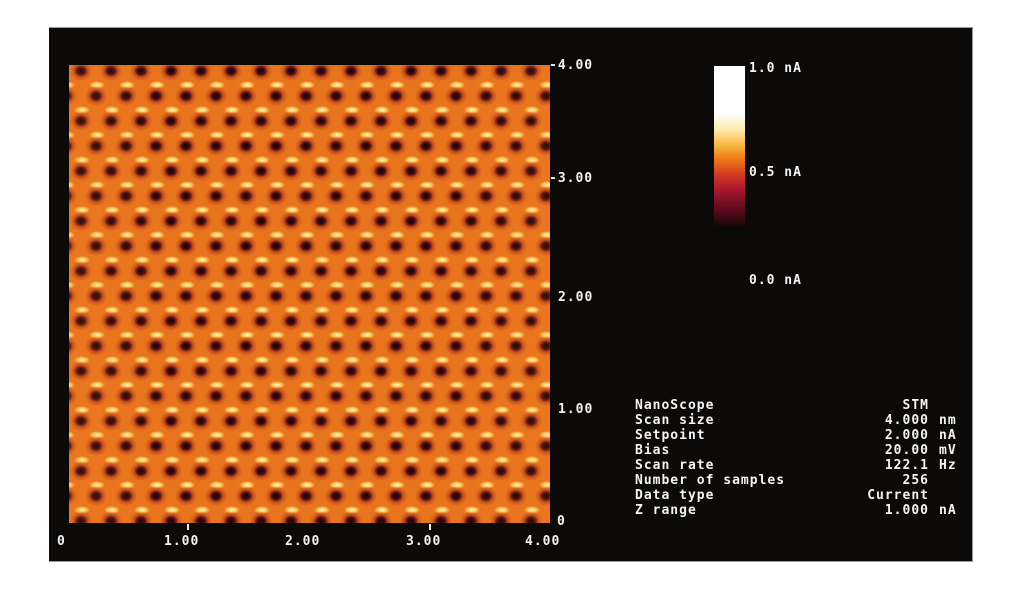  Describe the element at coordinates (906, 435) in the screenshot. I see `info-value: 2.000` at that location.